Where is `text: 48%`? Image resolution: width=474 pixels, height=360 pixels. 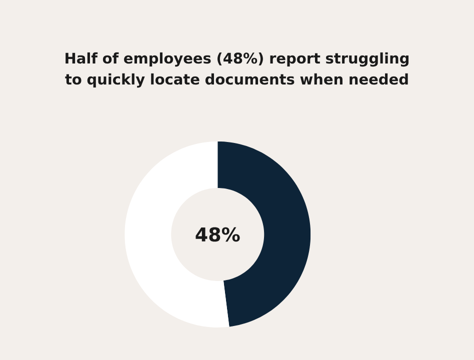 text: 48% is located at coordinates (218, 234).